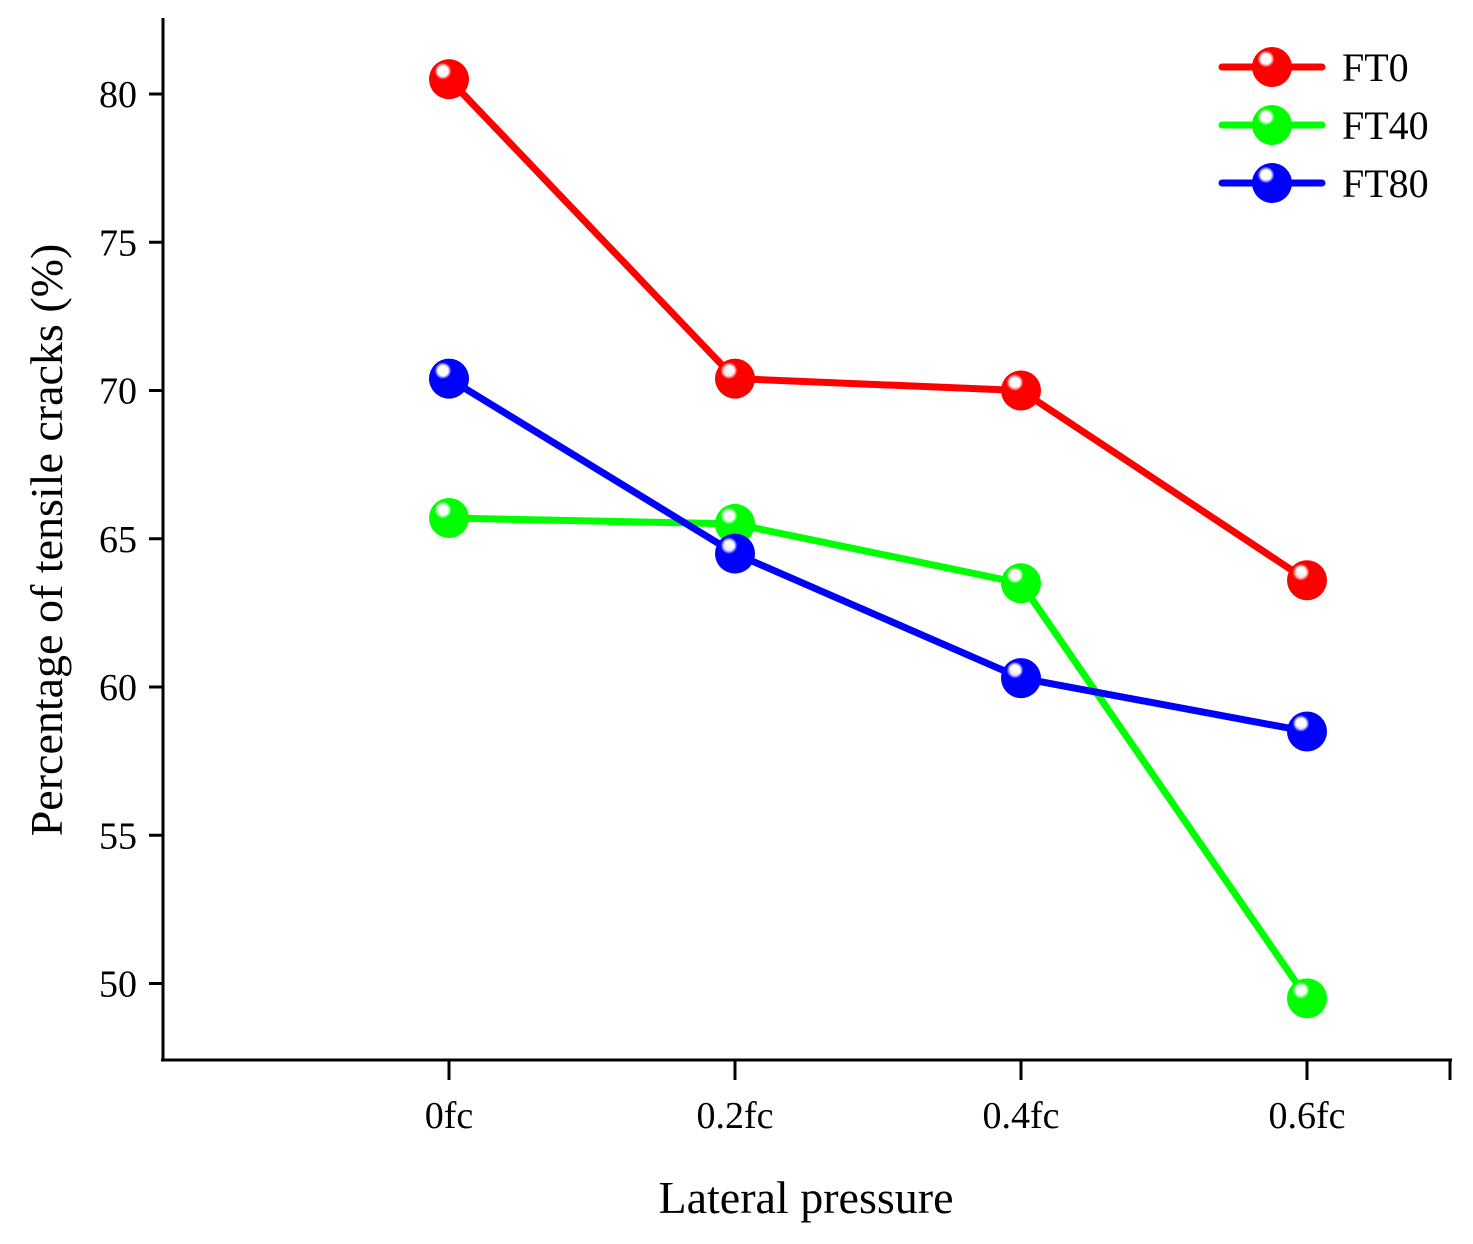 This screenshot has height=1244, width=1473. I want to click on x-axis-title: Lateral pressure, so click(805, 1197).